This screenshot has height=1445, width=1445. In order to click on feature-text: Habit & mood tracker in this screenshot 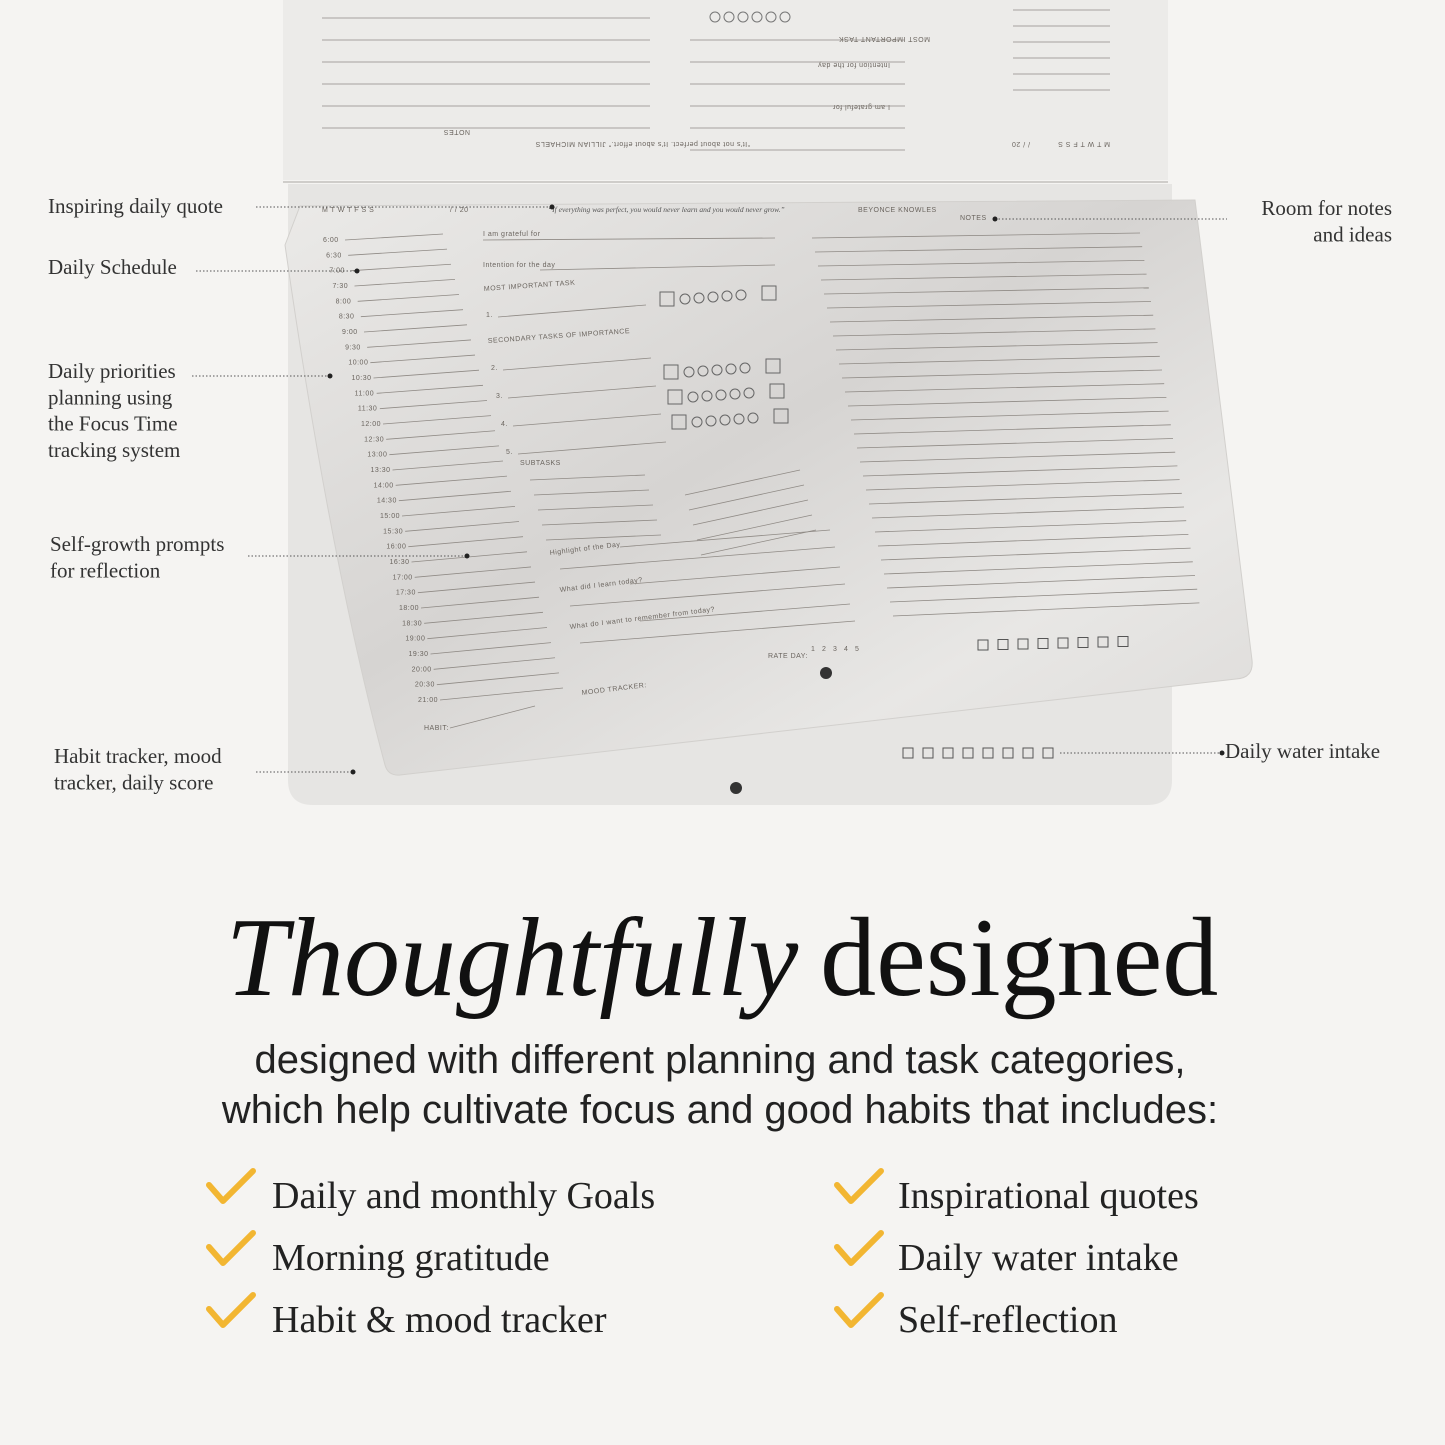, I will do `click(439, 1320)`.